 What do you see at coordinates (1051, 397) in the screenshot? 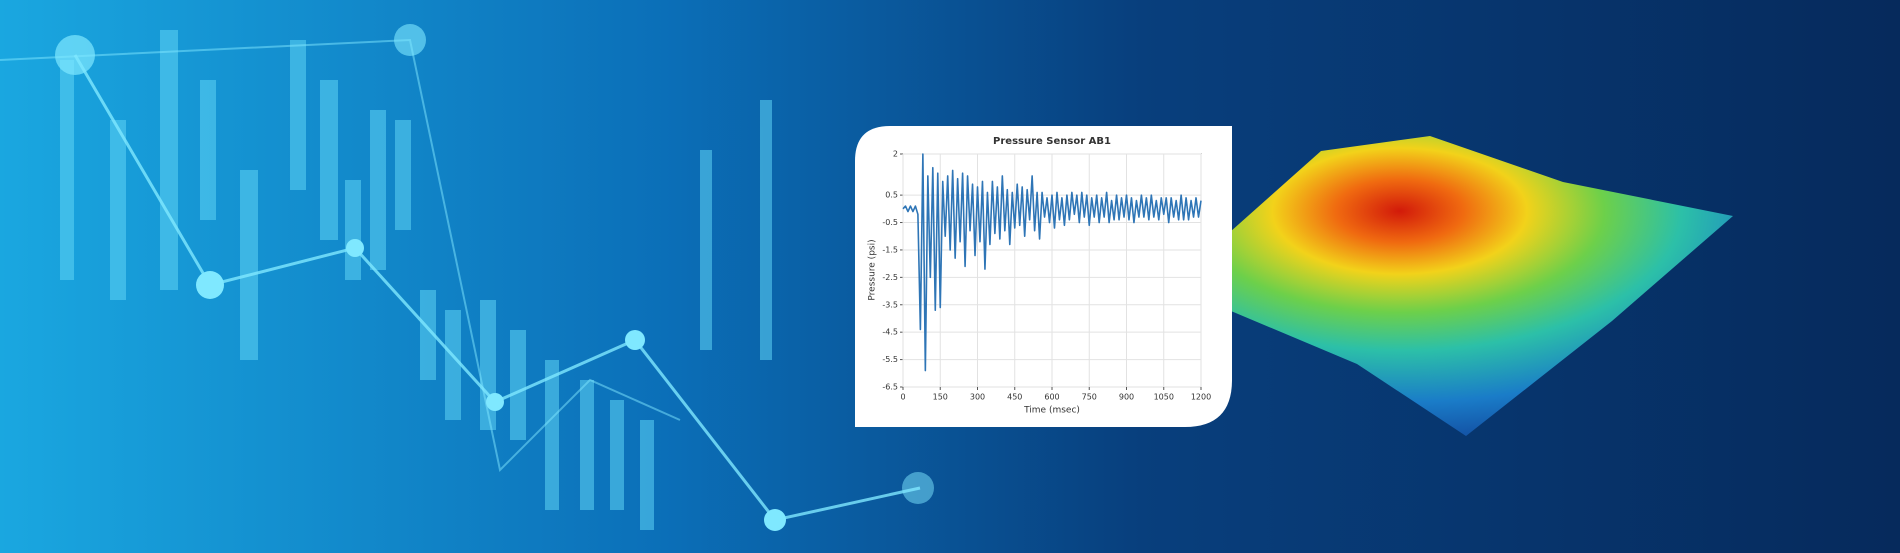
I see `x-tick-label: 600` at bounding box center [1051, 397].